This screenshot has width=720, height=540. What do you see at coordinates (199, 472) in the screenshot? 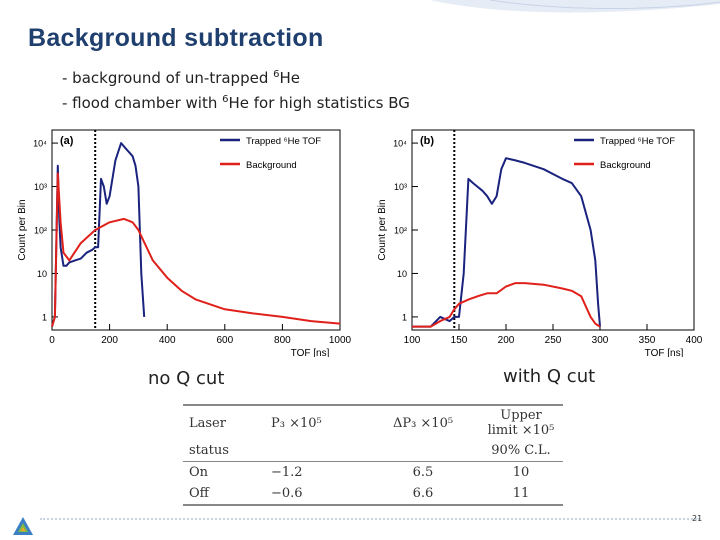
I see `table-cell: On` at bounding box center [199, 472].